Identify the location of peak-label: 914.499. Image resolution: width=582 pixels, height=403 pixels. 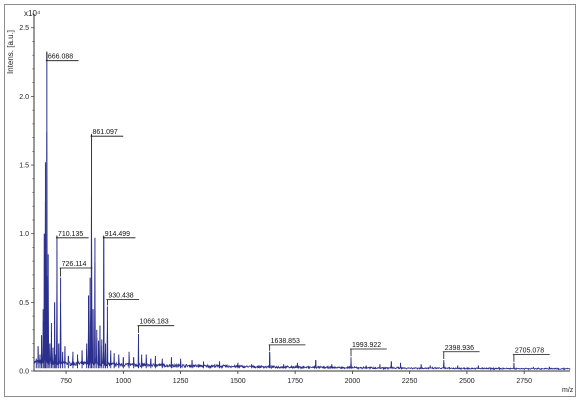
(117, 234).